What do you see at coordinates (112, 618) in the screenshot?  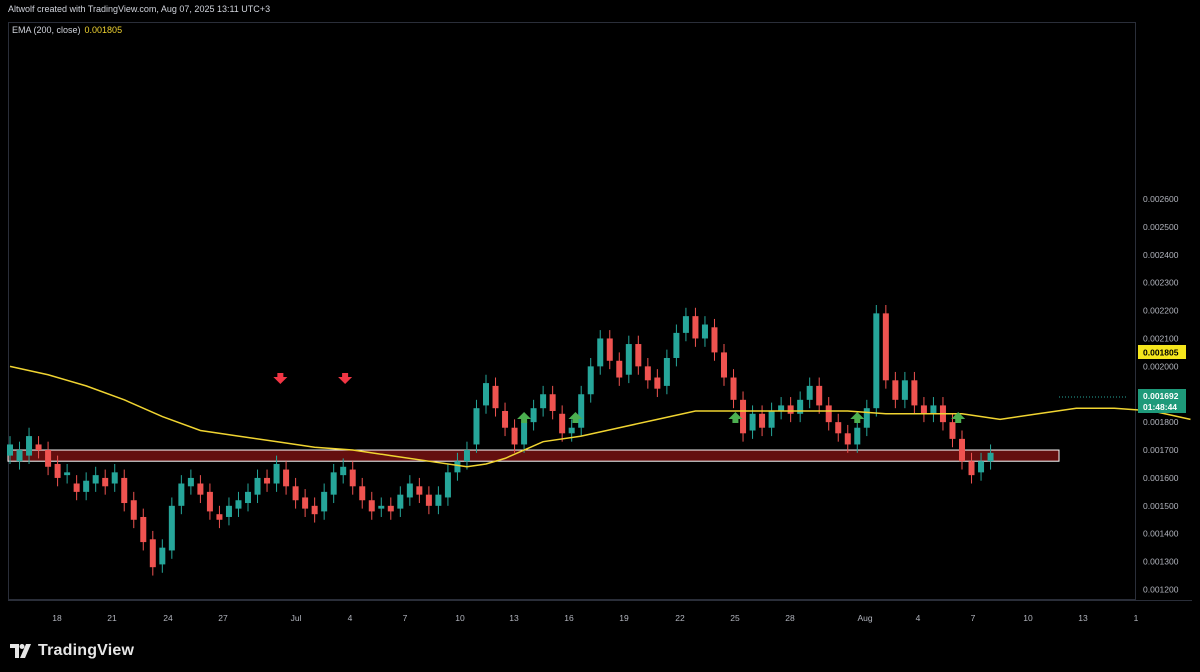 I see `time-tick-label: 21` at bounding box center [112, 618].